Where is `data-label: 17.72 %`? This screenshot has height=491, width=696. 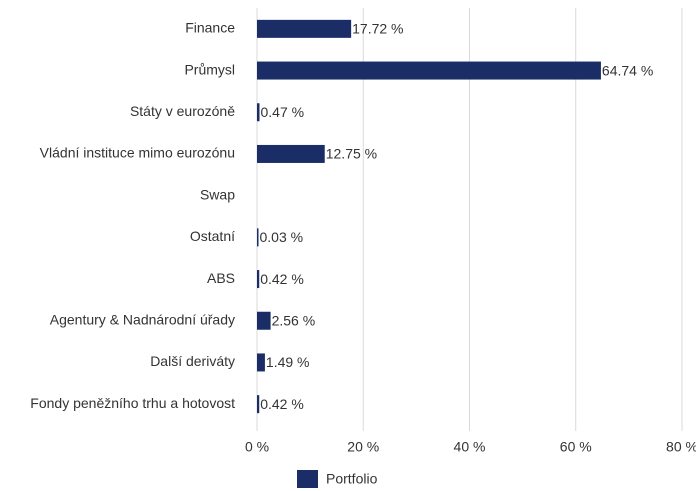
data-label: 17.72 % is located at coordinates (377, 29).